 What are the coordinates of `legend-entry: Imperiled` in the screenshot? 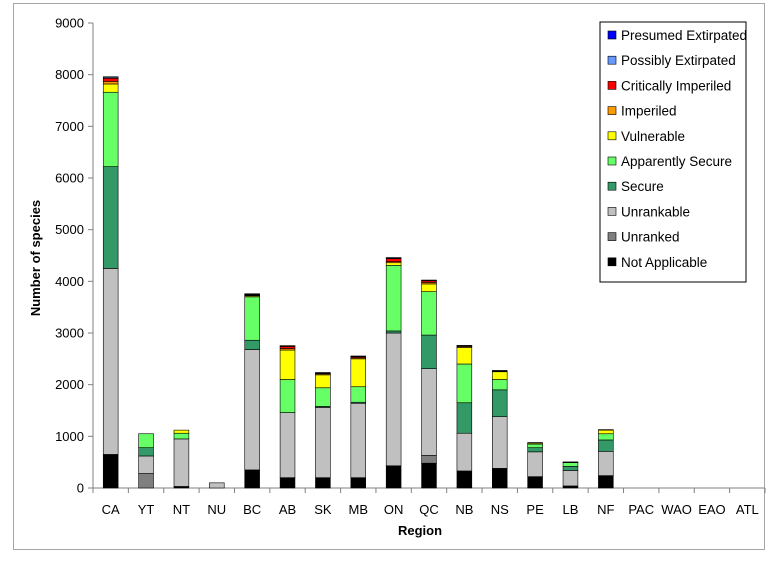 It's located at (649, 111).